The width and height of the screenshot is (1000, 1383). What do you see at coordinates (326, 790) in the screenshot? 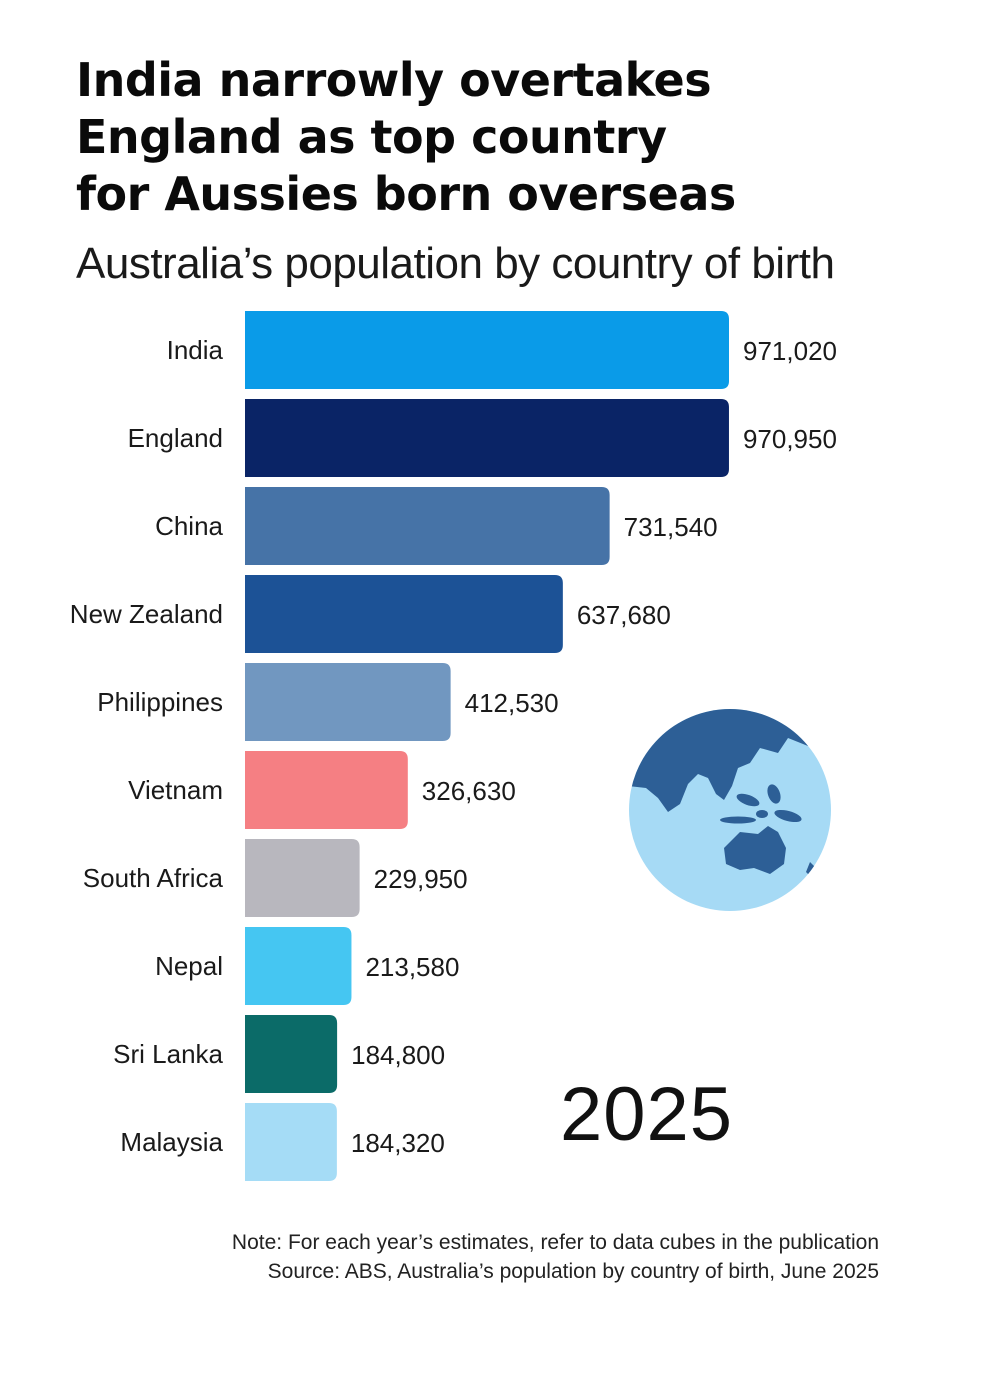
I see `bar-vietnam` at bounding box center [326, 790].